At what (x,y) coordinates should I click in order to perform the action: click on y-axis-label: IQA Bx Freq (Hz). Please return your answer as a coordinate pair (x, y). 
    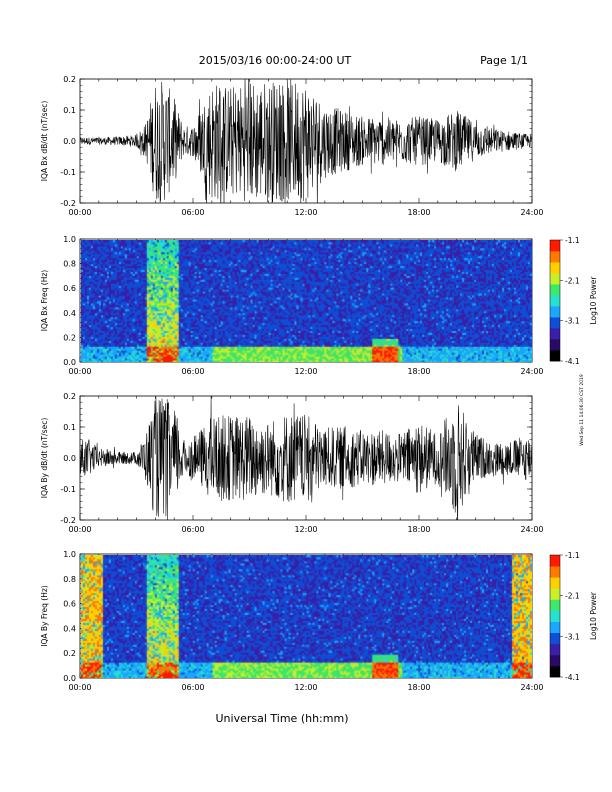
    Looking at the image, I should click on (44, 301).